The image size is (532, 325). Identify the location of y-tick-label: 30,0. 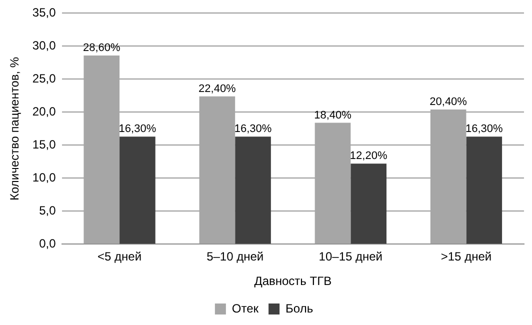
(44, 45).